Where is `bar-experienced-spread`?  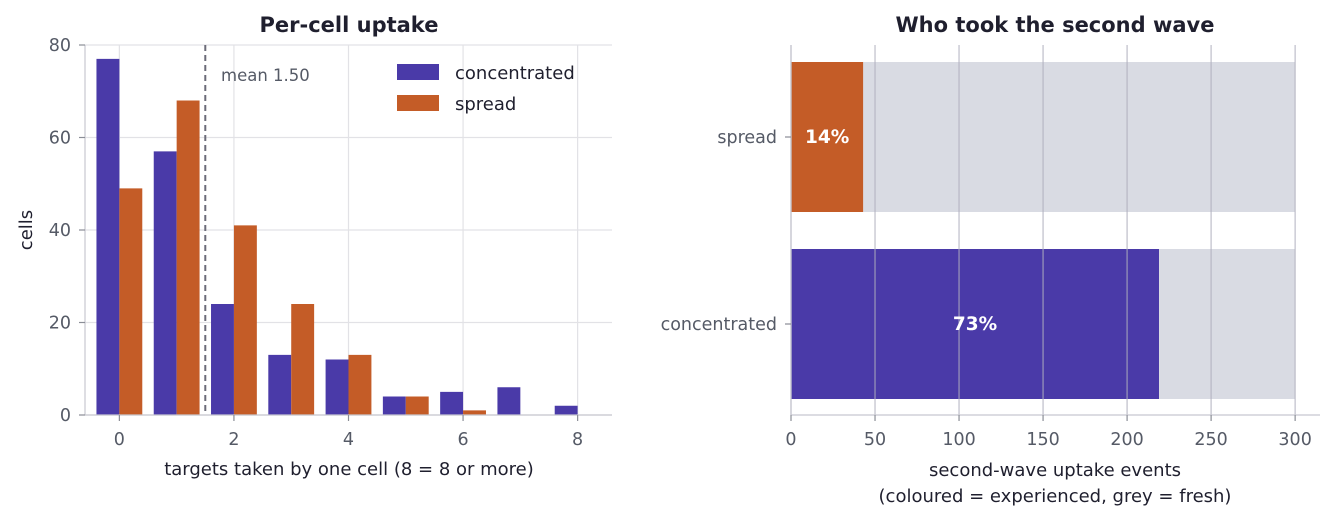
bar-experienced-spread is located at coordinates (827, 137).